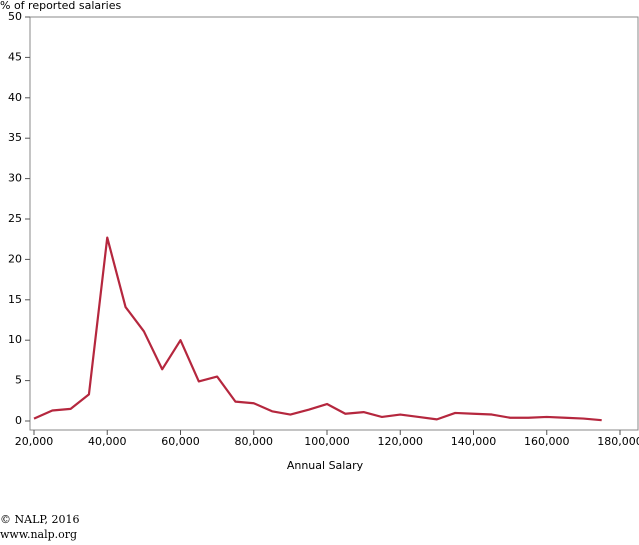  I want to click on y-tick-label: 30, so click(15, 178).